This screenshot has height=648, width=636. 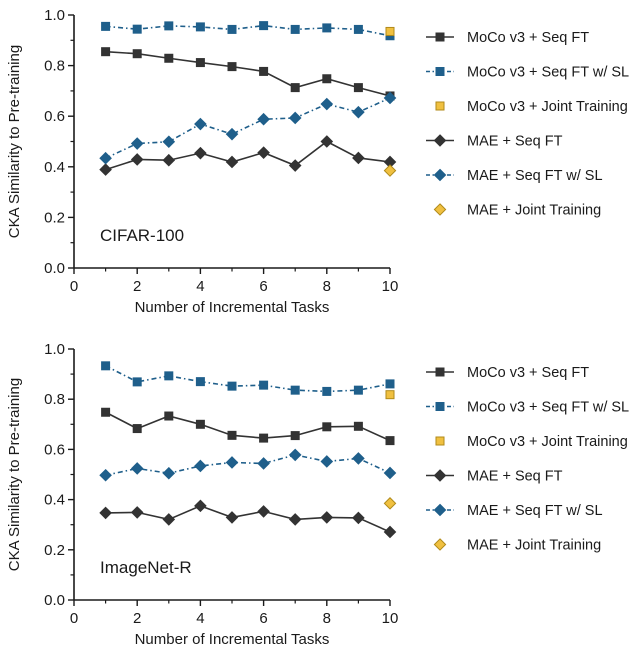 I want to click on x-tick-label: 6, so click(x=263, y=618).